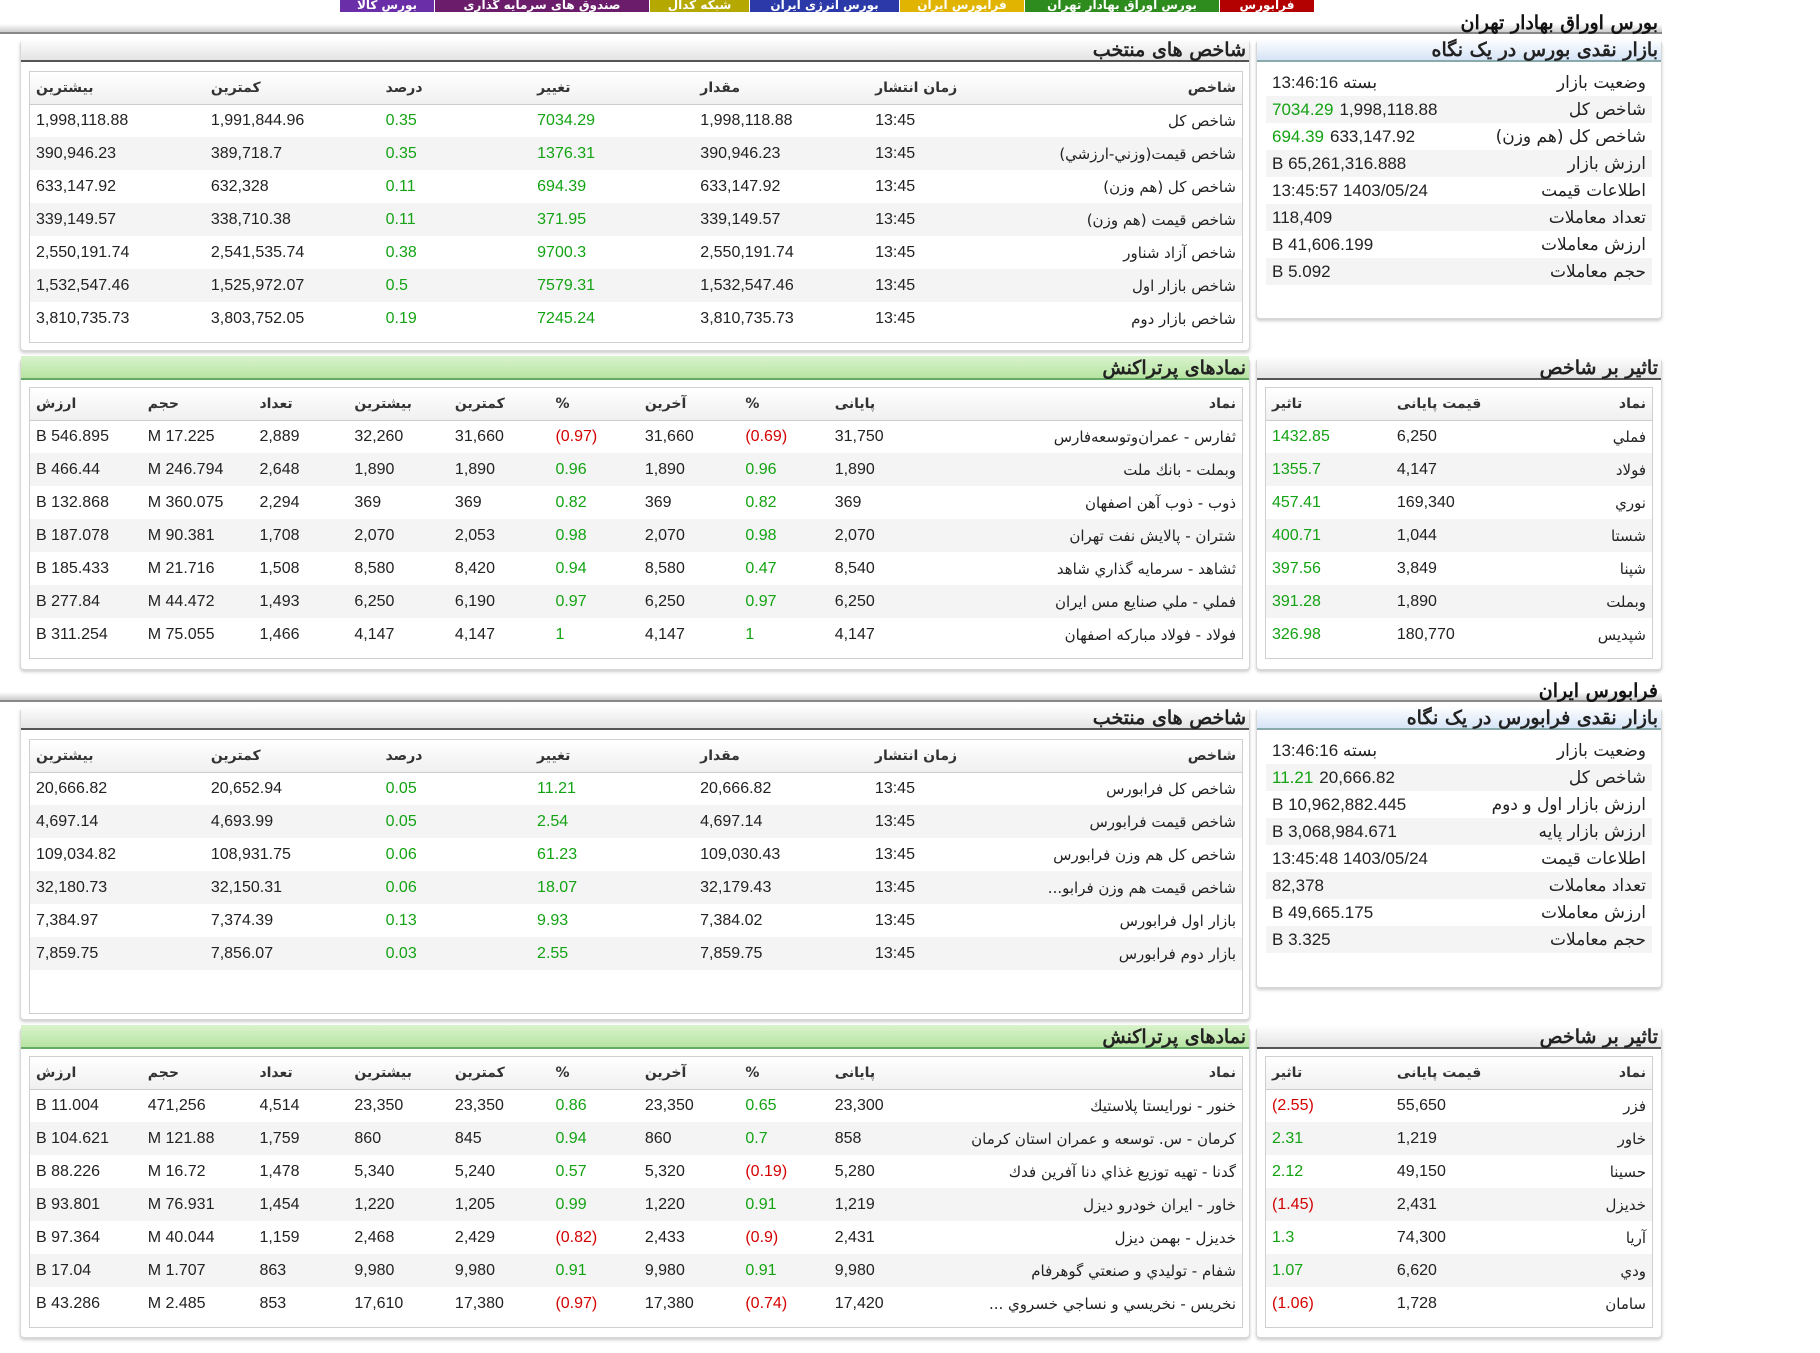 The image size is (1820, 1353). Describe the element at coordinates (1595, 601) in the screenshot. I see `row-name-cell: وبملت` at that location.